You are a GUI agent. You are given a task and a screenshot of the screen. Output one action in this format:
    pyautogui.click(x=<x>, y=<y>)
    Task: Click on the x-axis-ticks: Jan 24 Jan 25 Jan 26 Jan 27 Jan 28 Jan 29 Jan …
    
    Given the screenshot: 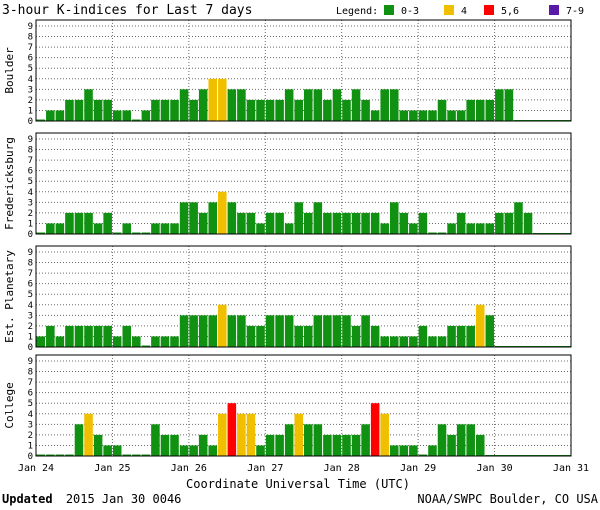 What is the action you would take?
    pyautogui.click(x=303, y=468)
    